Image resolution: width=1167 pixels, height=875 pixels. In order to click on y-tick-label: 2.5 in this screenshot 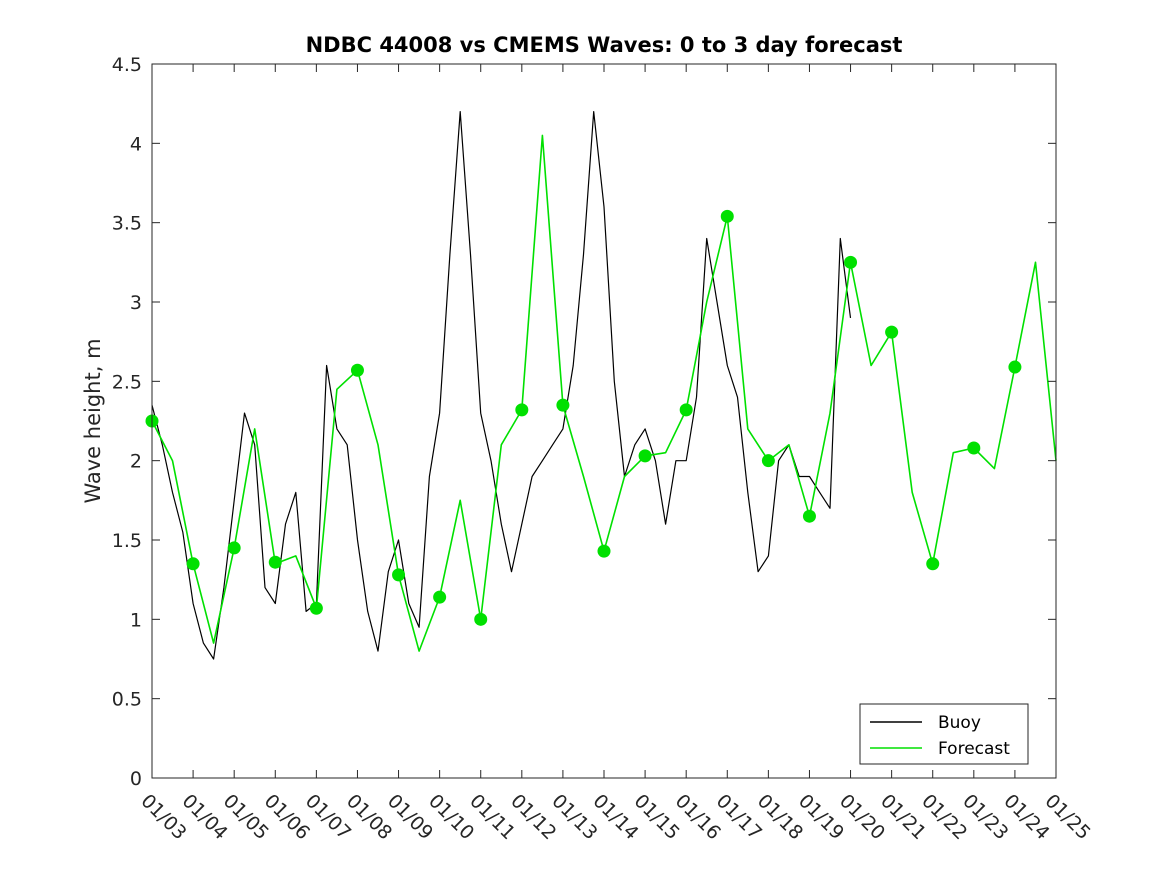, I will do `click(127, 382)`.